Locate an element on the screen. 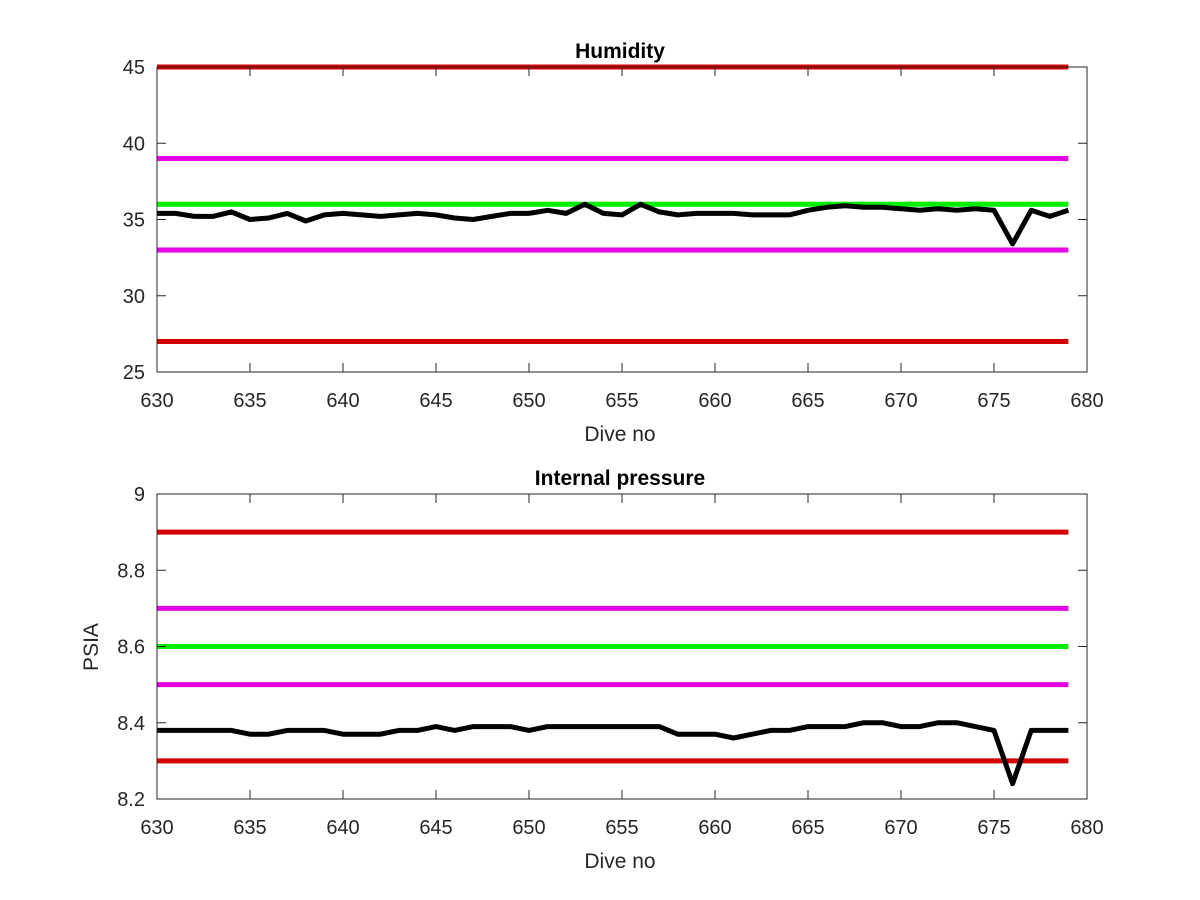 The width and height of the screenshot is (1200, 900). y-tick-label: 40 is located at coordinates (134, 144).